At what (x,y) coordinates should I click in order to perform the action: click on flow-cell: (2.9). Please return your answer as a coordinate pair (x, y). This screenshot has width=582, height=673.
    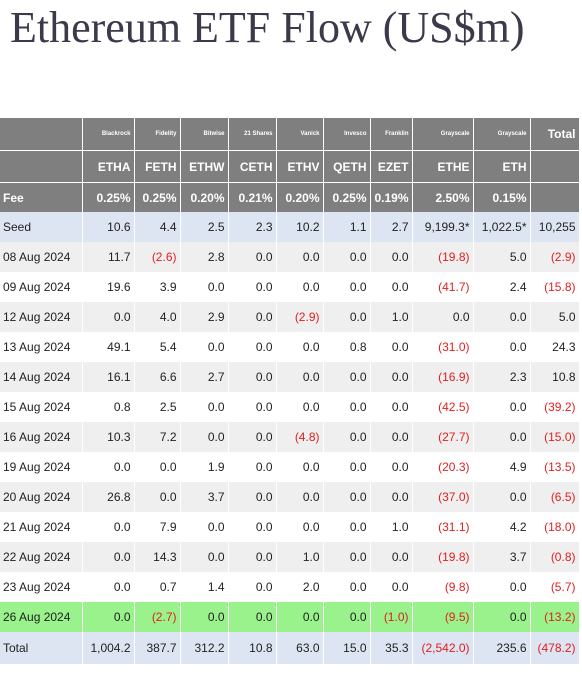
    Looking at the image, I should click on (300, 317).